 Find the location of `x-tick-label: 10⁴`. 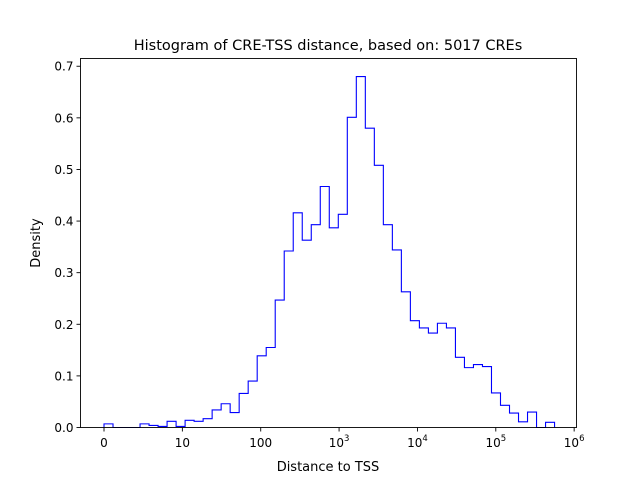

x-tick-label: 10⁴ is located at coordinates (417, 442).